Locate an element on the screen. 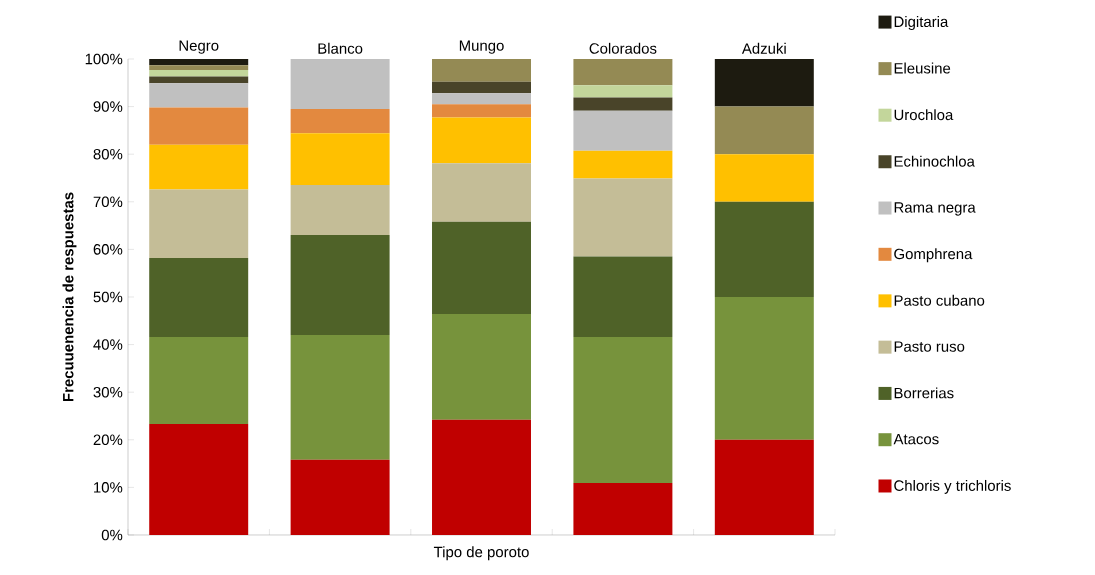 The width and height of the screenshot is (1095, 575). x-tick-label: Negro is located at coordinates (199, 47).